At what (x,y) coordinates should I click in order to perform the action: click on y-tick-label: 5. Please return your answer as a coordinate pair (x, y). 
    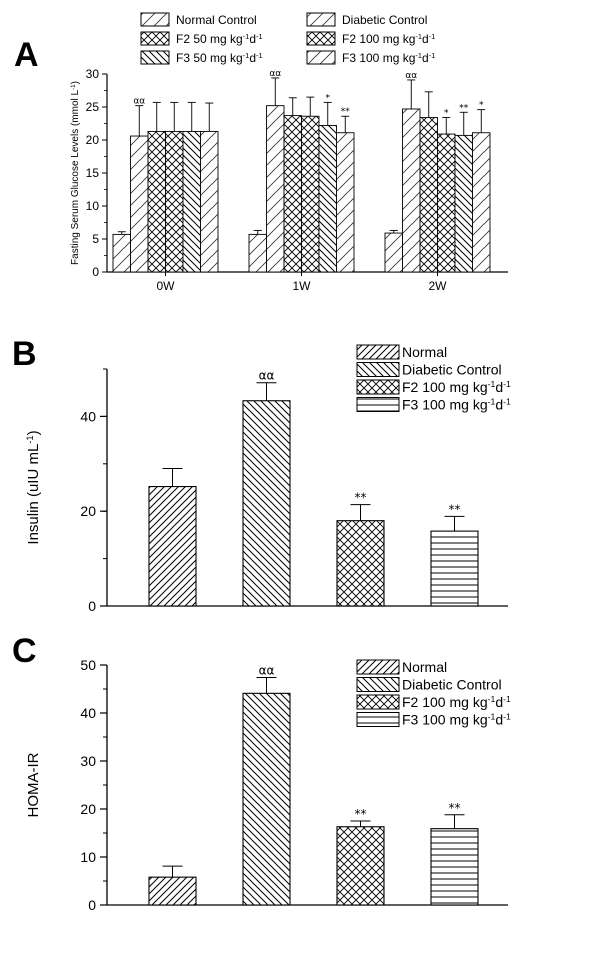
    Looking at the image, I should click on (95, 239).